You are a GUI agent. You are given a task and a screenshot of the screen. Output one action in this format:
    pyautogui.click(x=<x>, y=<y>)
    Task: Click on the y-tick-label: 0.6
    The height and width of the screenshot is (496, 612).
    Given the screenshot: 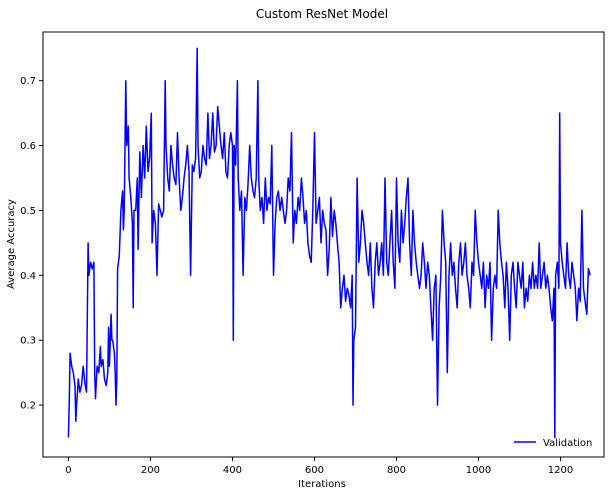 What is the action you would take?
    pyautogui.click(x=28, y=146)
    